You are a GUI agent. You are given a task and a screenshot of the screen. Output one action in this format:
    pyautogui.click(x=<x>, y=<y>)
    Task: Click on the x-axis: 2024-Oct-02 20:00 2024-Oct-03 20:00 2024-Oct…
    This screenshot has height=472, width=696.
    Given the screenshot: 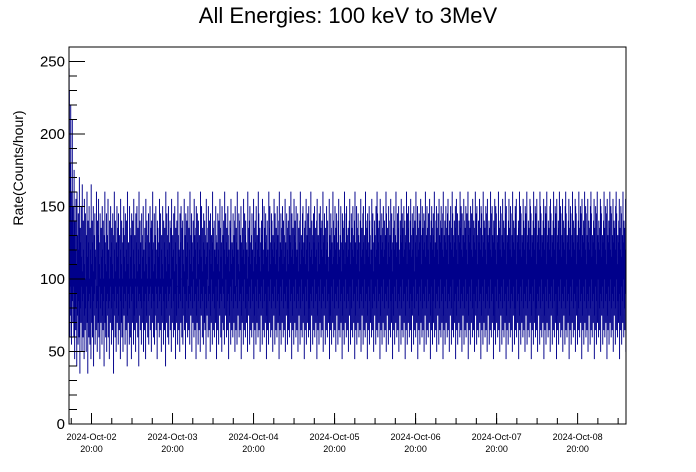 What is the action you would take?
    pyautogui.click(x=342, y=433)
    